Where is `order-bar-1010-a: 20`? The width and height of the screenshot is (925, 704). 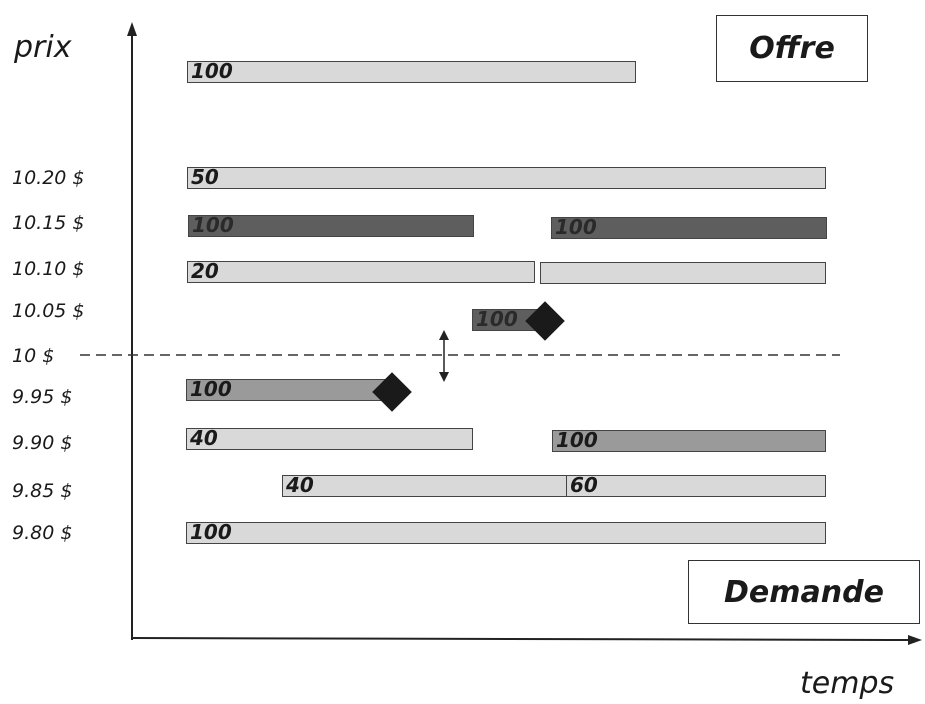 order-bar-1010-a: 20 is located at coordinates (361, 272).